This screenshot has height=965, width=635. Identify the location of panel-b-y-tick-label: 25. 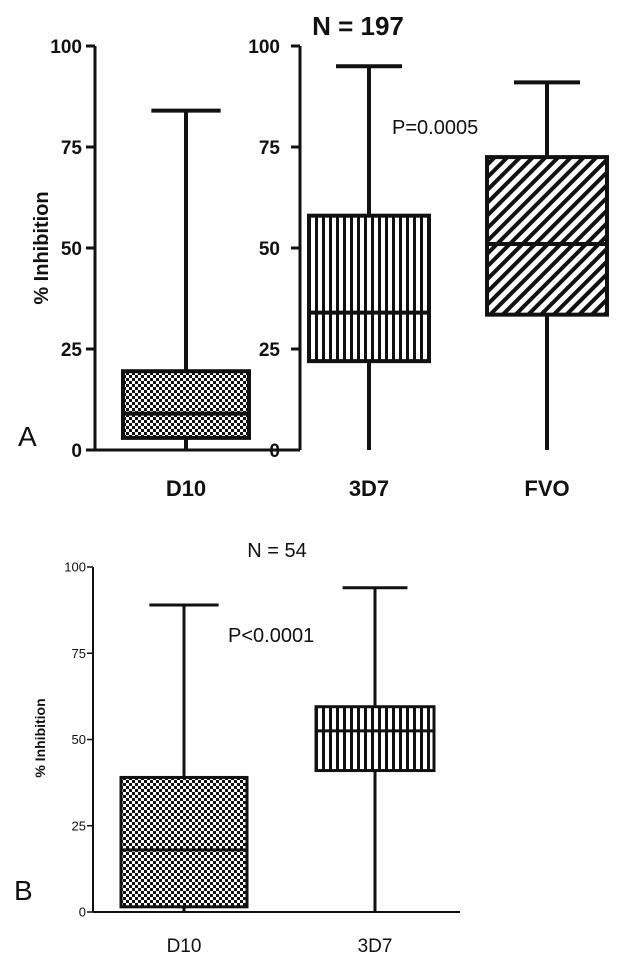
(79, 825).